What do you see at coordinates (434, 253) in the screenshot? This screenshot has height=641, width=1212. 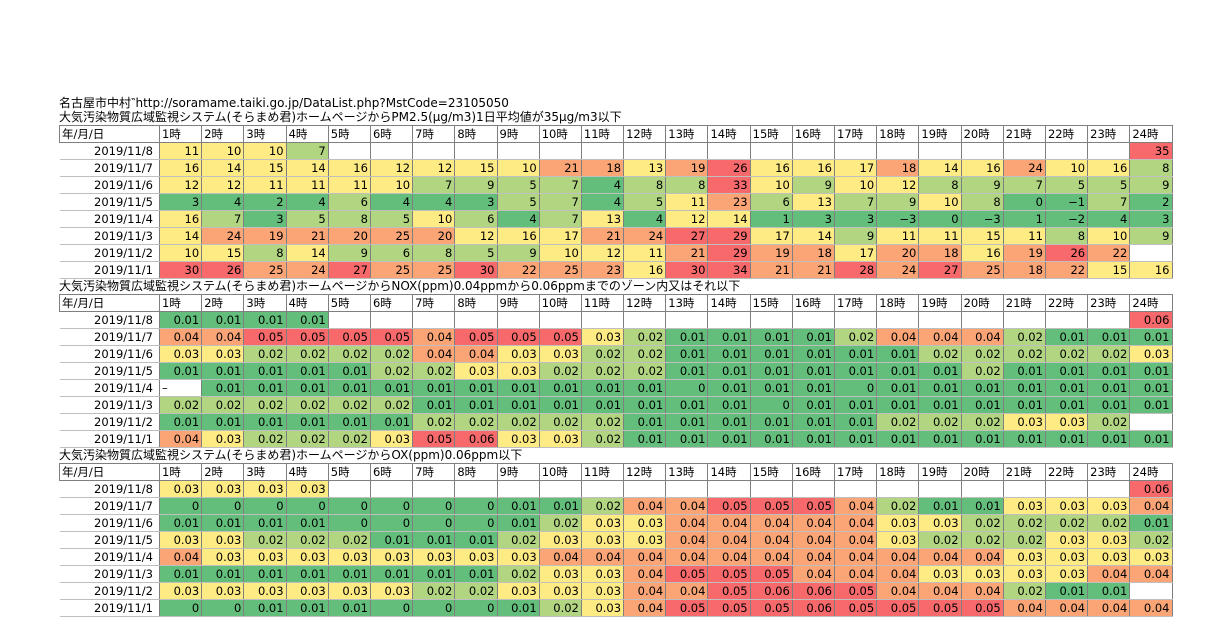 I see `value-cell: 8` at bounding box center [434, 253].